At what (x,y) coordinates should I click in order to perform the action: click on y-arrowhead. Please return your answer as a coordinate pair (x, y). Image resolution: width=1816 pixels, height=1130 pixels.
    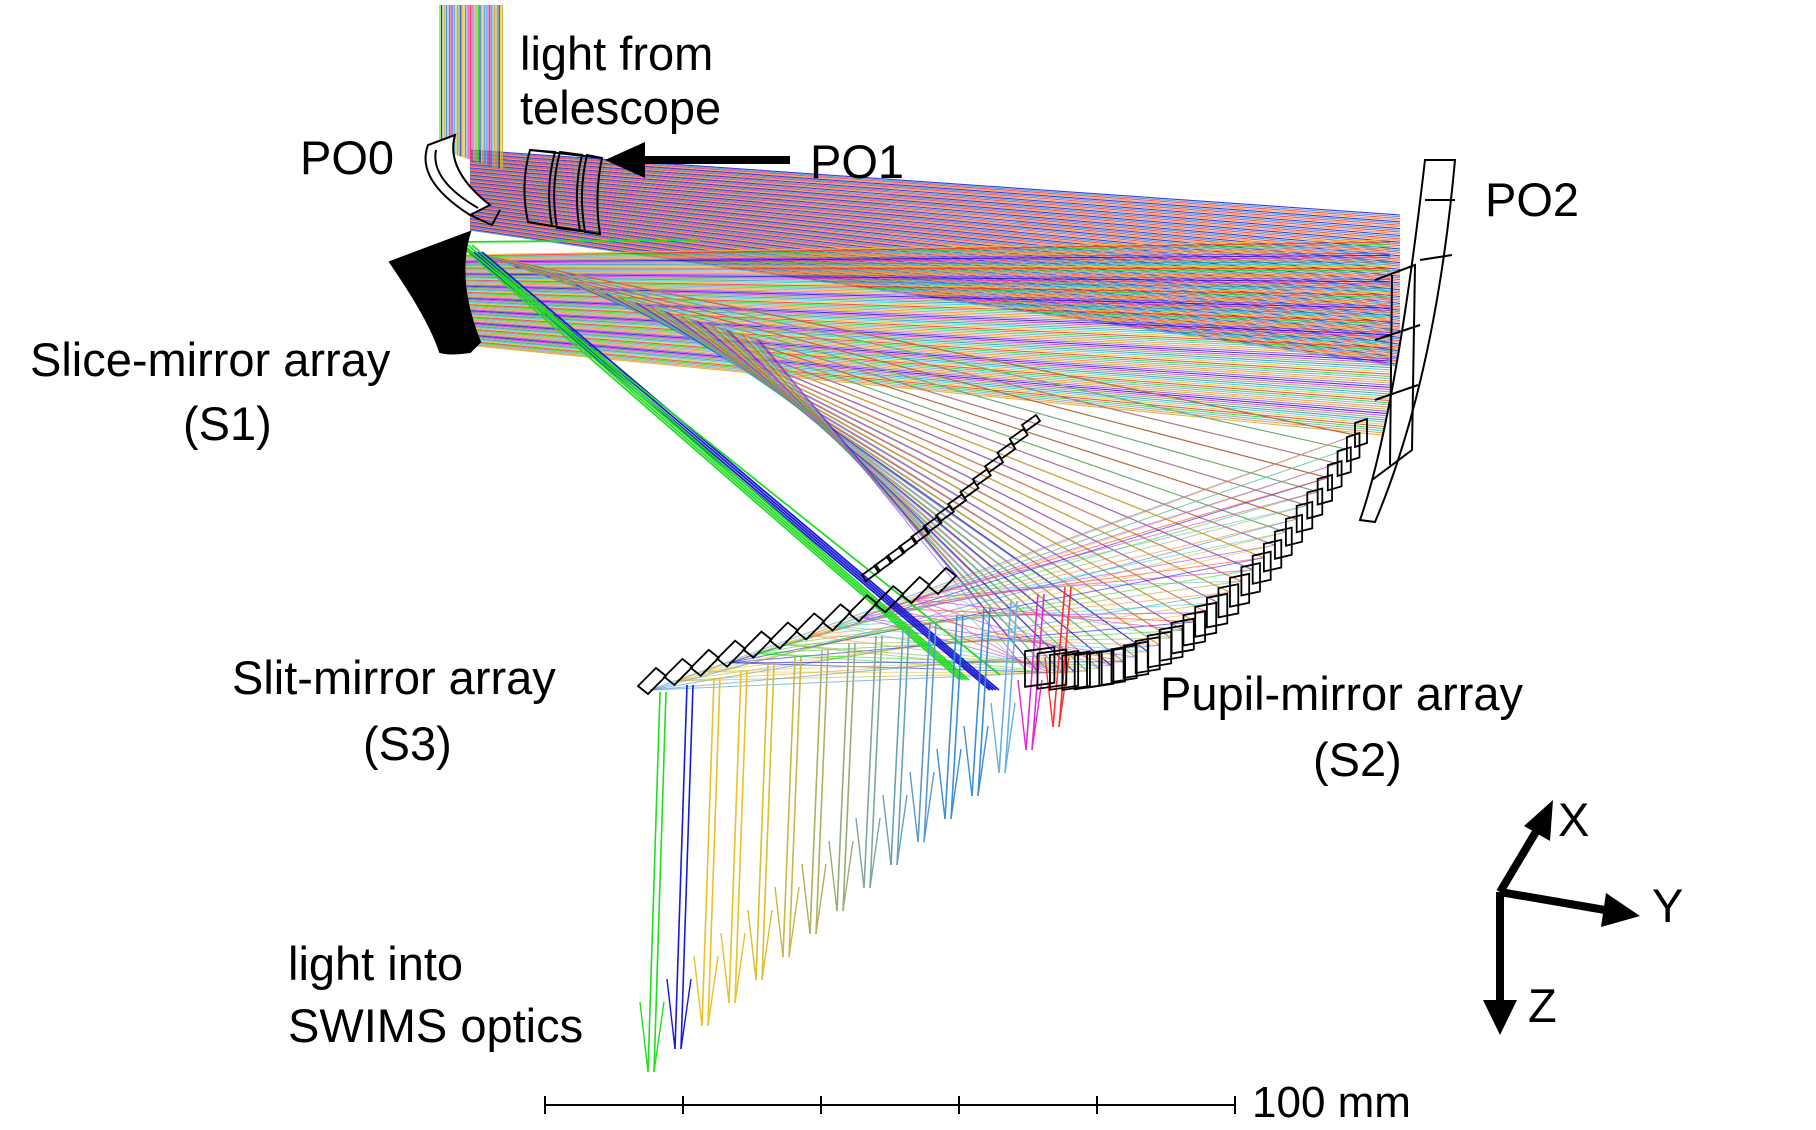
    Looking at the image, I should click on (1620, 910).